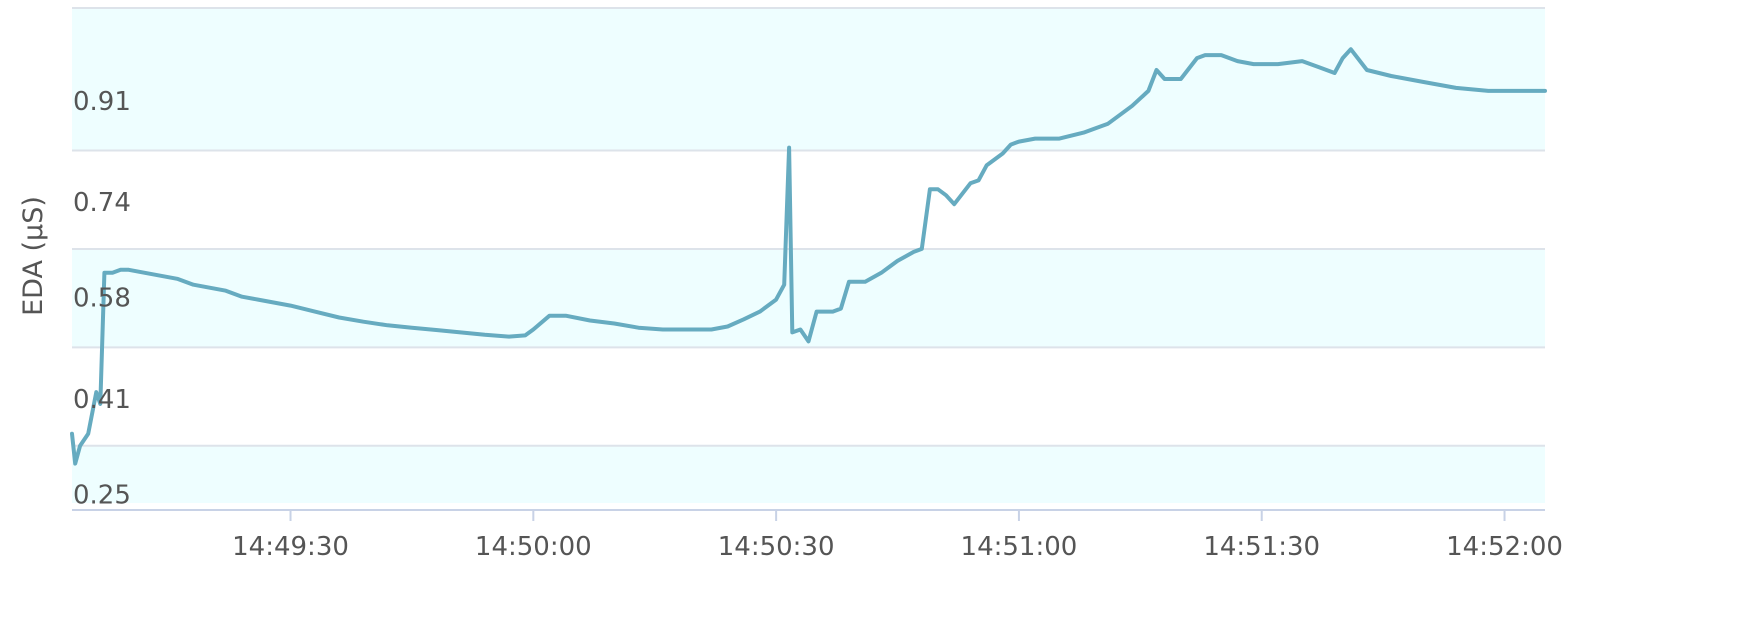  I want to click on x-tick-label: 14:51:30, so click(1261, 547).